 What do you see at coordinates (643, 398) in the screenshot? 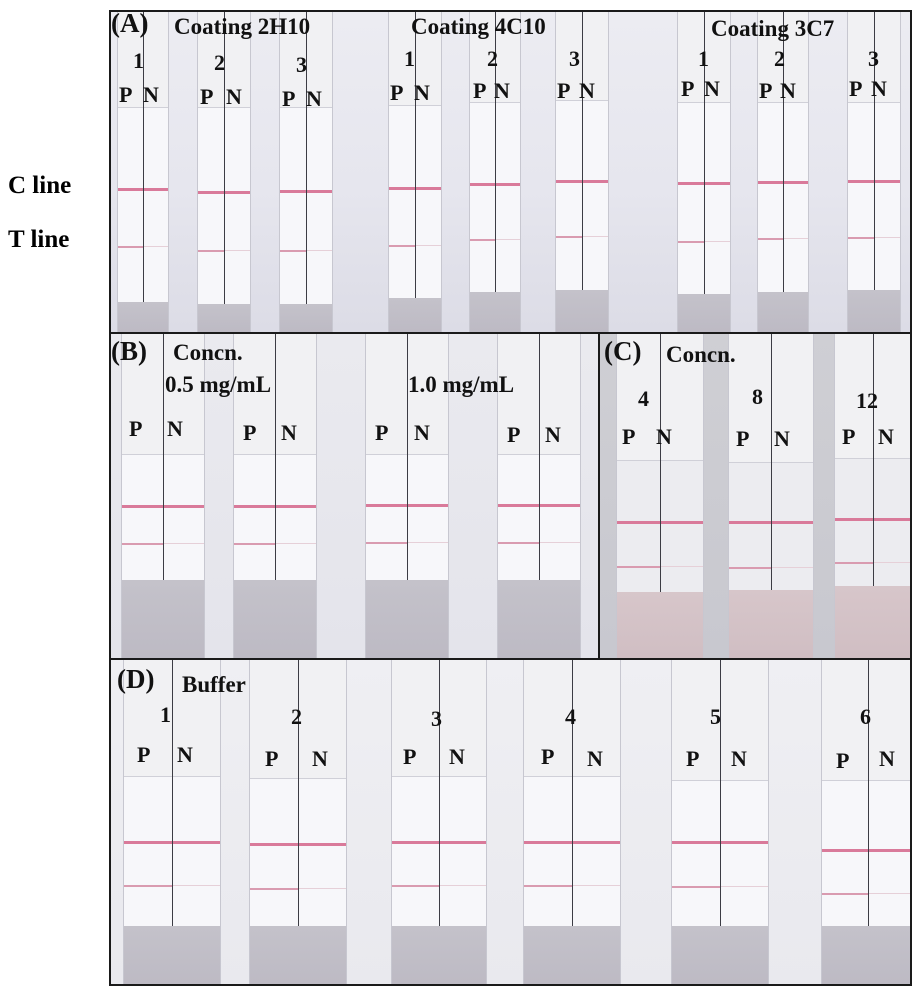
I see `panel-c-strip-number: 4` at bounding box center [643, 398].